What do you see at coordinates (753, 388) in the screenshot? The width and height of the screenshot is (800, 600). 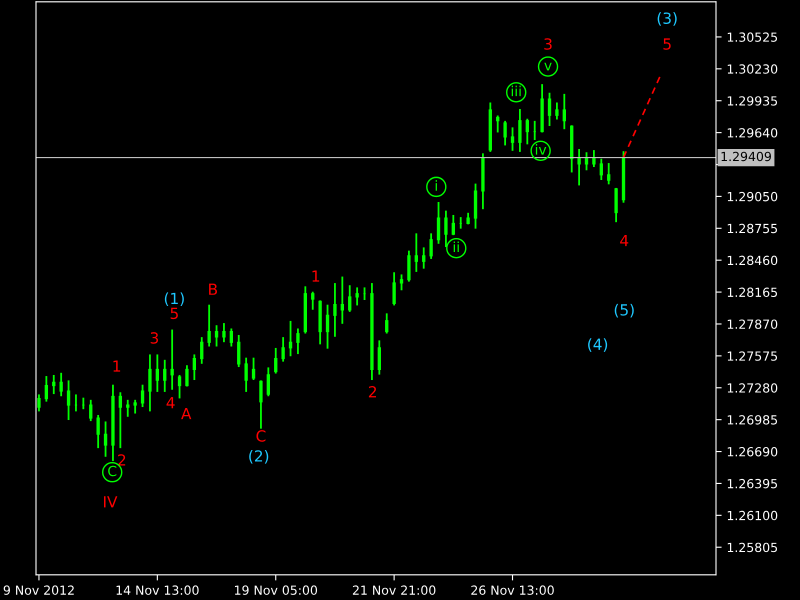 I see `y-tick-label: 1.27280` at bounding box center [753, 388].